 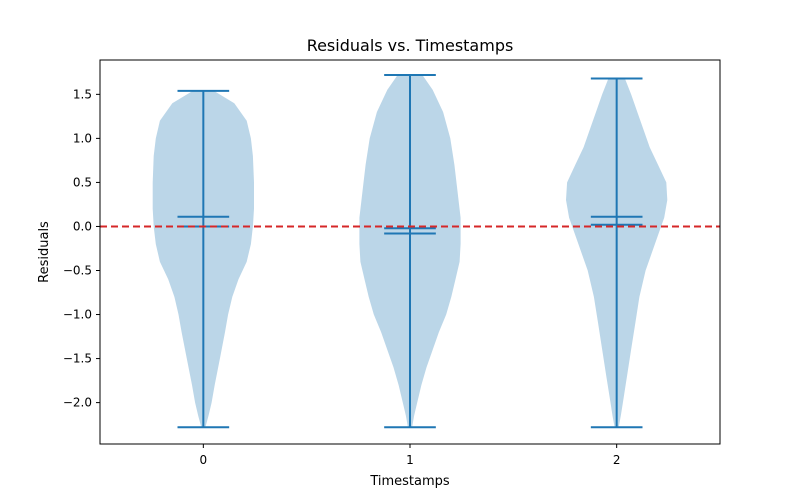 What do you see at coordinates (617, 460) in the screenshot?
I see `x-tick-label-2: 2` at bounding box center [617, 460].